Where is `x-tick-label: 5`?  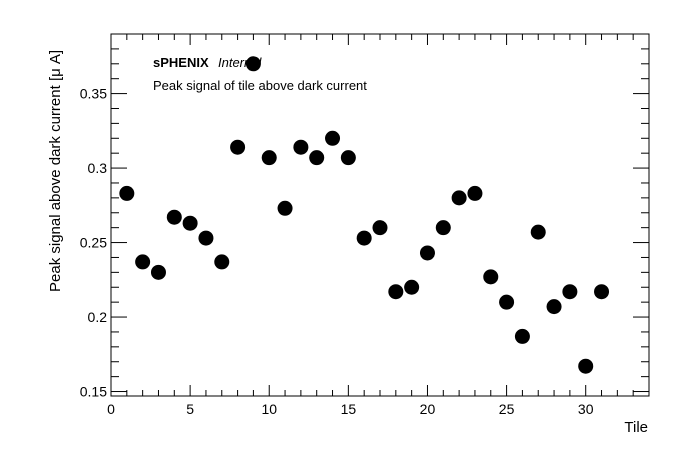 x-tick-label: 5 is located at coordinates (190, 409).